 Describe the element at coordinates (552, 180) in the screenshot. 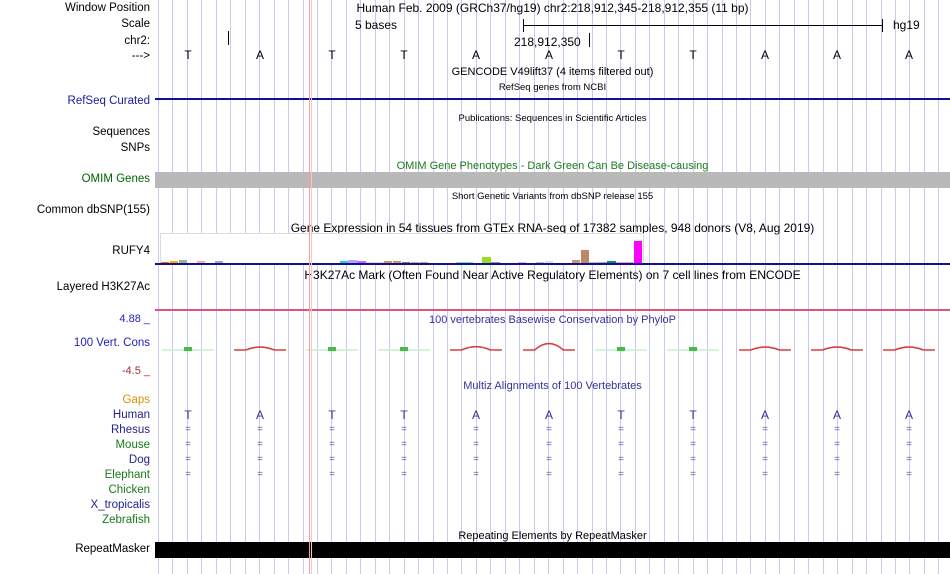

I see `omim-gene-band` at that location.